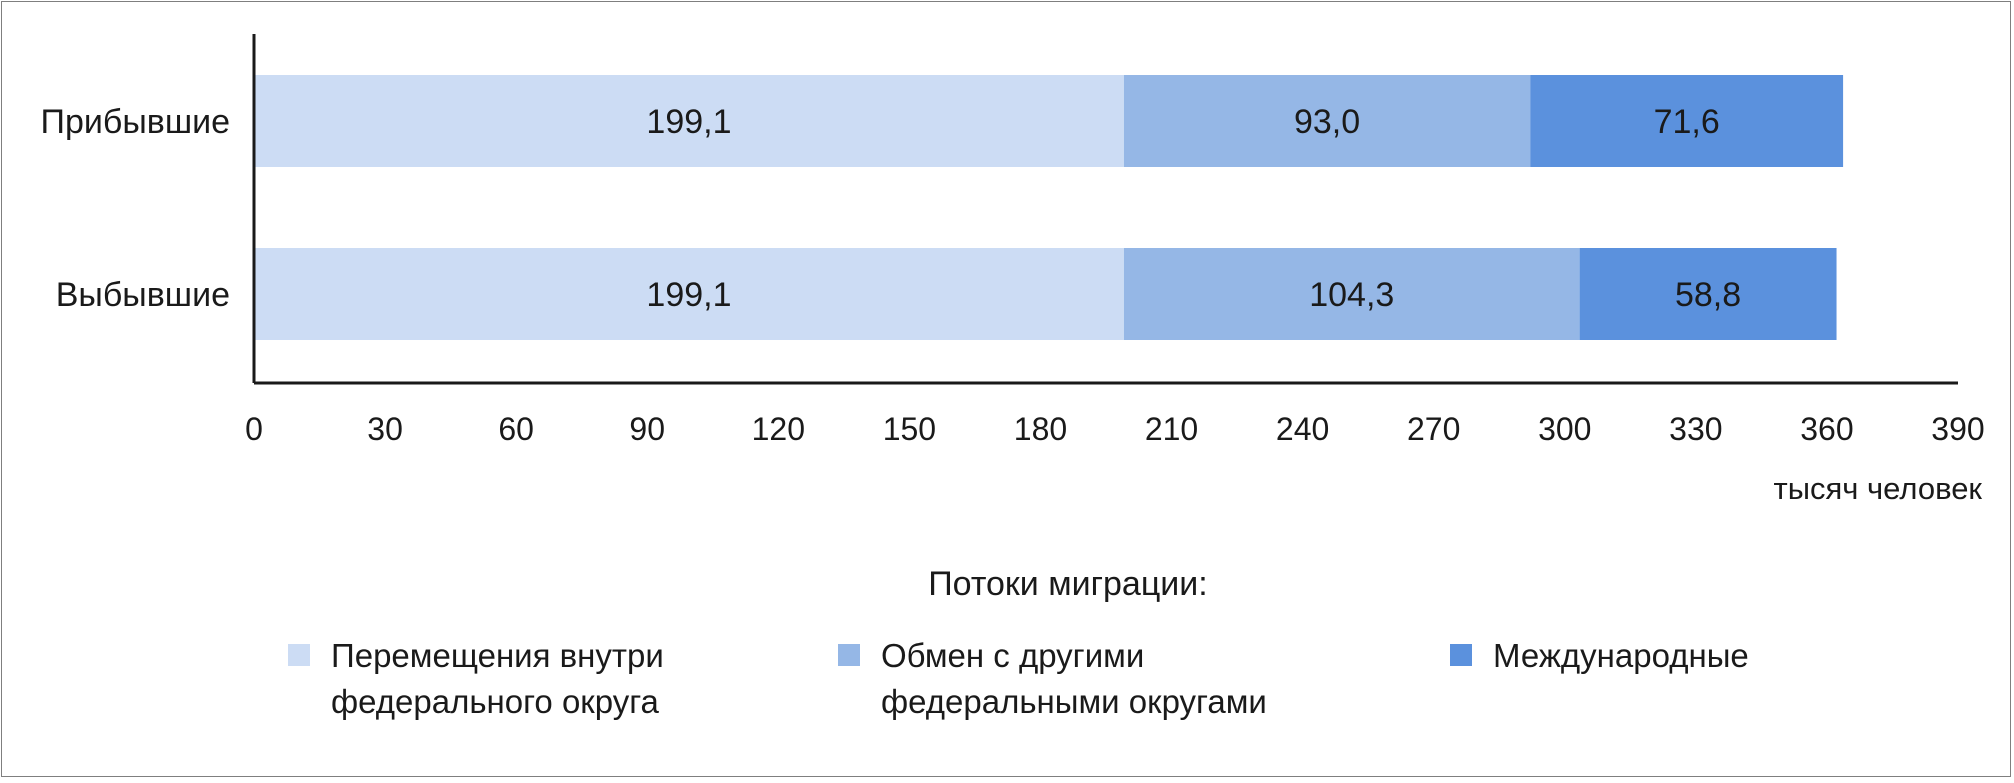 Image resolution: width=2014 pixels, height=783 pixels. What do you see at coordinates (1878, 488) in the screenshot?
I see `x-axis-label: тысяч человек` at bounding box center [1878, 488].